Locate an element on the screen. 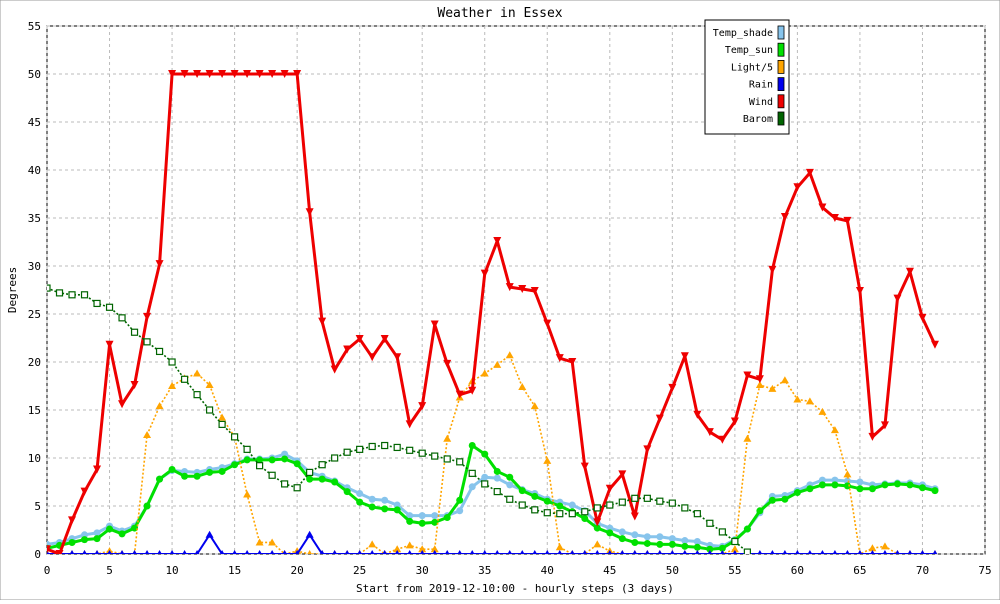 This screenshot has width=1000, height=604. legend-label: Temp_shade is located at coordinates (743, 33).